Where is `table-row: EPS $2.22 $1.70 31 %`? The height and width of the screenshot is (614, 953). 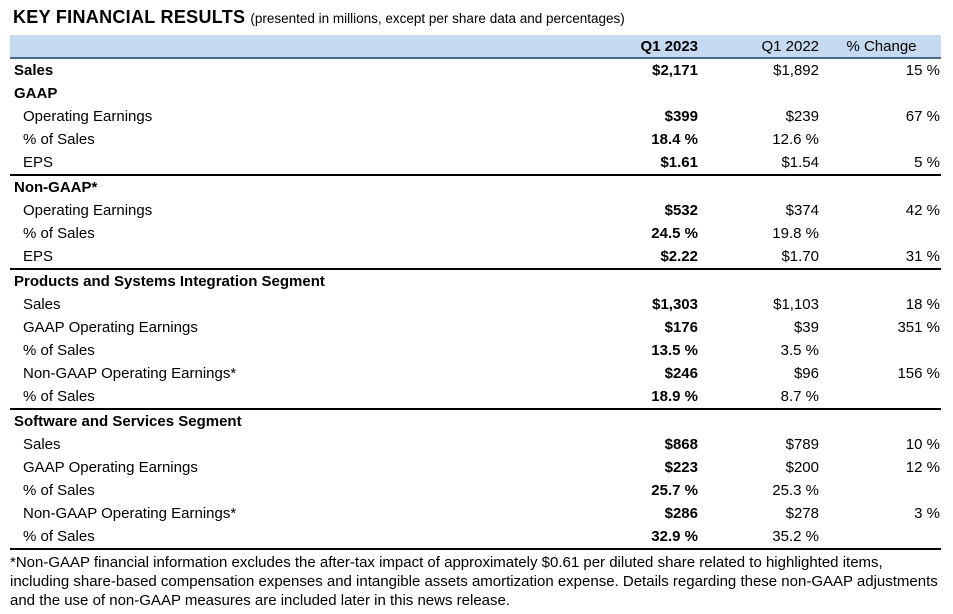
table-row: EPS $2.22 $1.70 31 % is located at coordinates (475, 257).